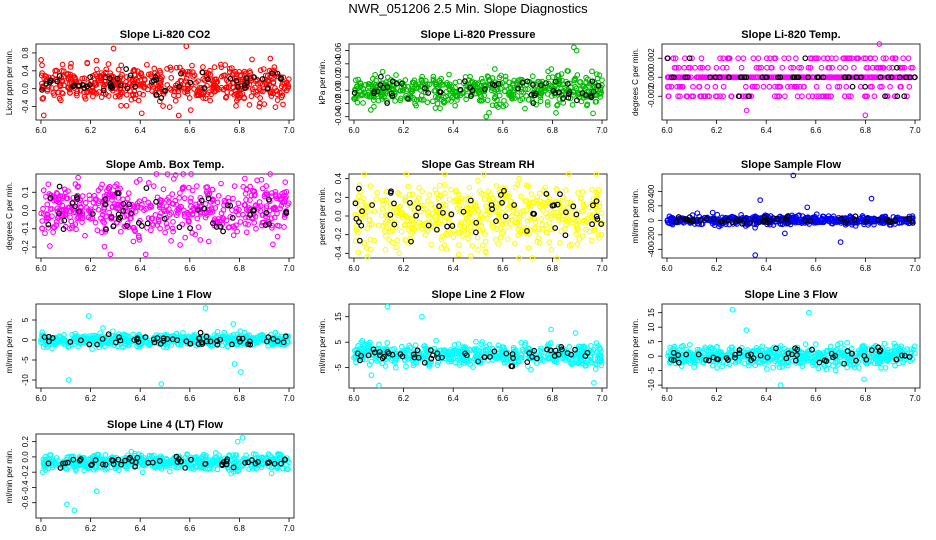  Describe the element at coordinates (25, 192) in the screenshot. I see `y-tick-label: 0.1` at that location.